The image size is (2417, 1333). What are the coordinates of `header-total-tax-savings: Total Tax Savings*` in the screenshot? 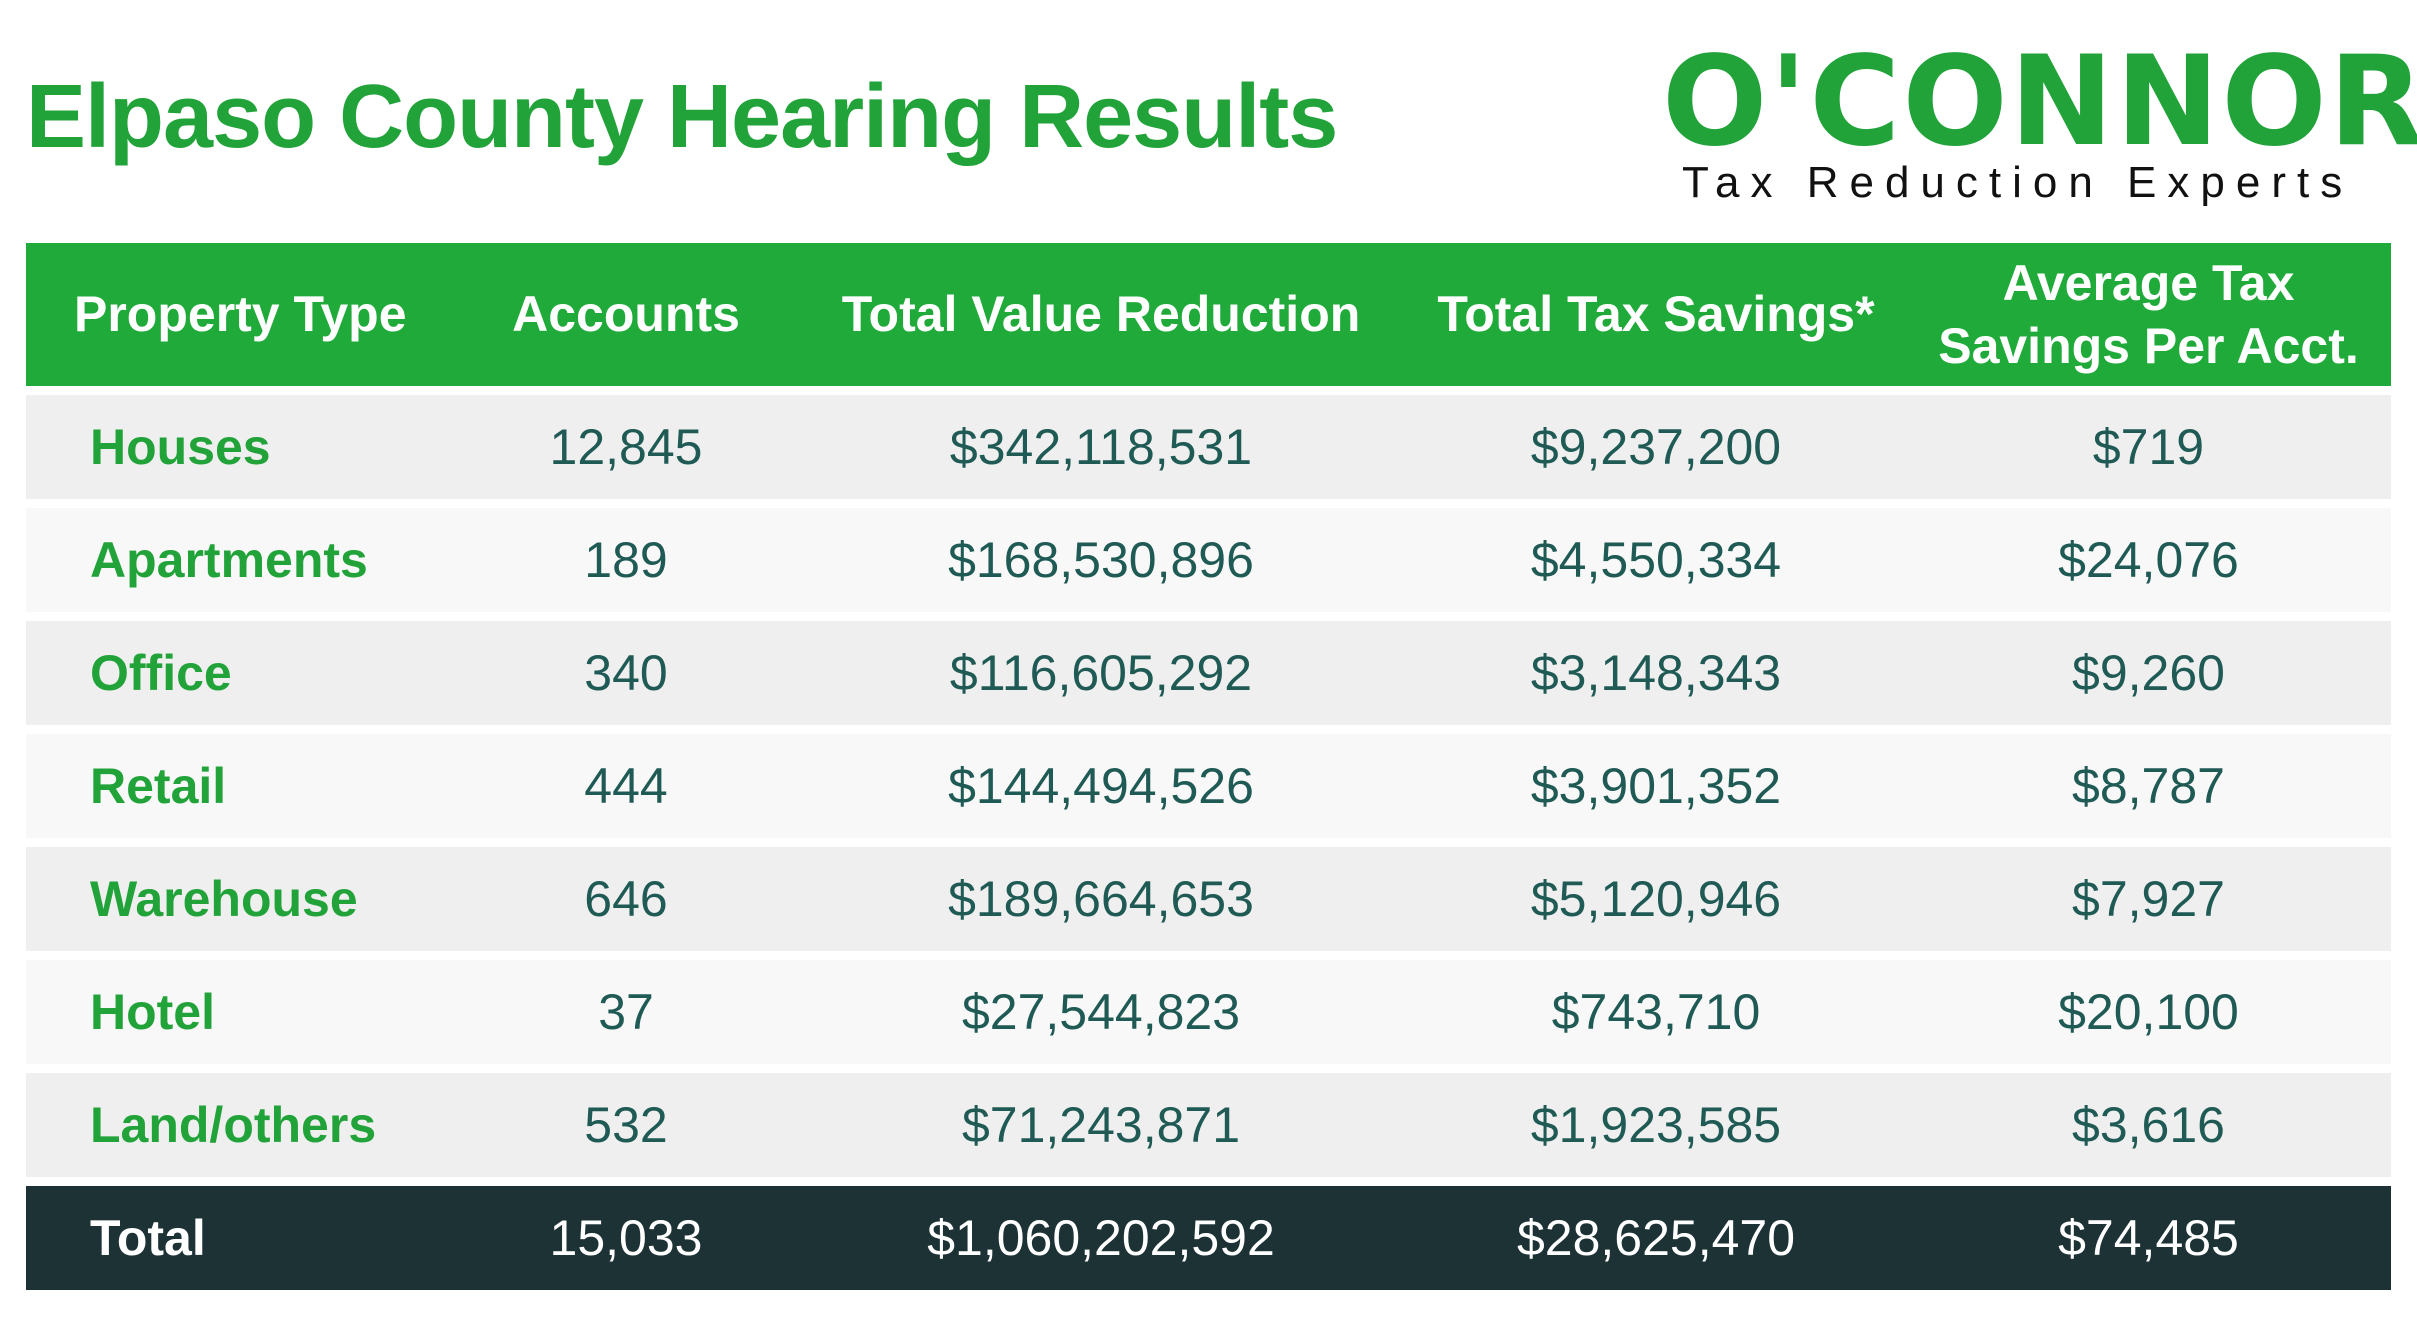 It's located at (1656, 314).